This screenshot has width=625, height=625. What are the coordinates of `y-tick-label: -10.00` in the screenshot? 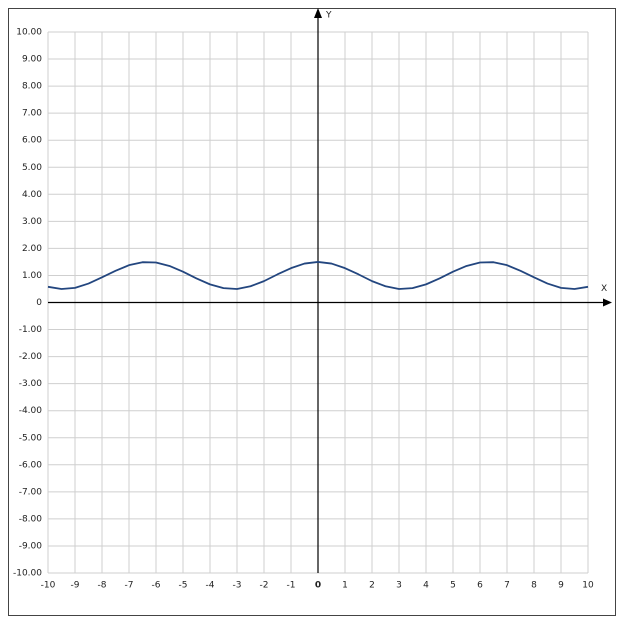 It's located at (27, 574).